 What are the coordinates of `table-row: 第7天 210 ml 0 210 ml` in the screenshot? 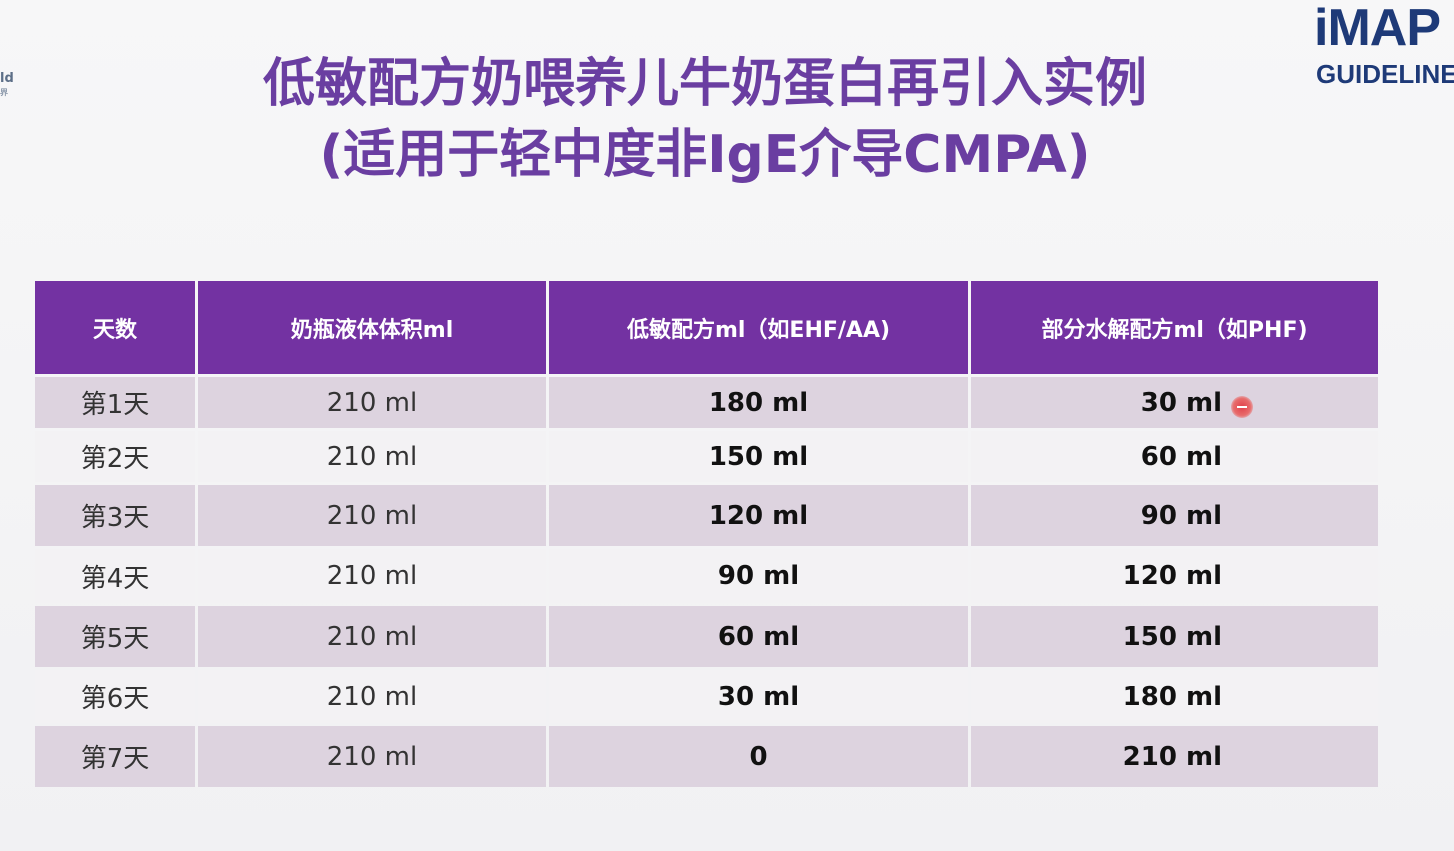 It's located at (706, 756).